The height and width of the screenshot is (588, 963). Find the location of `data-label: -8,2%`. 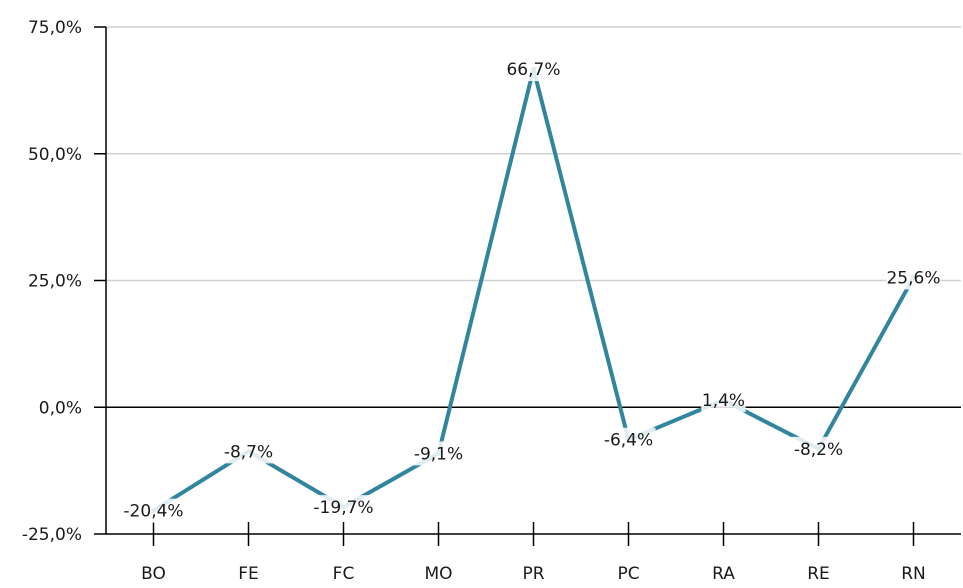

data-label: -8,2% is located at coordinates (818, 450).